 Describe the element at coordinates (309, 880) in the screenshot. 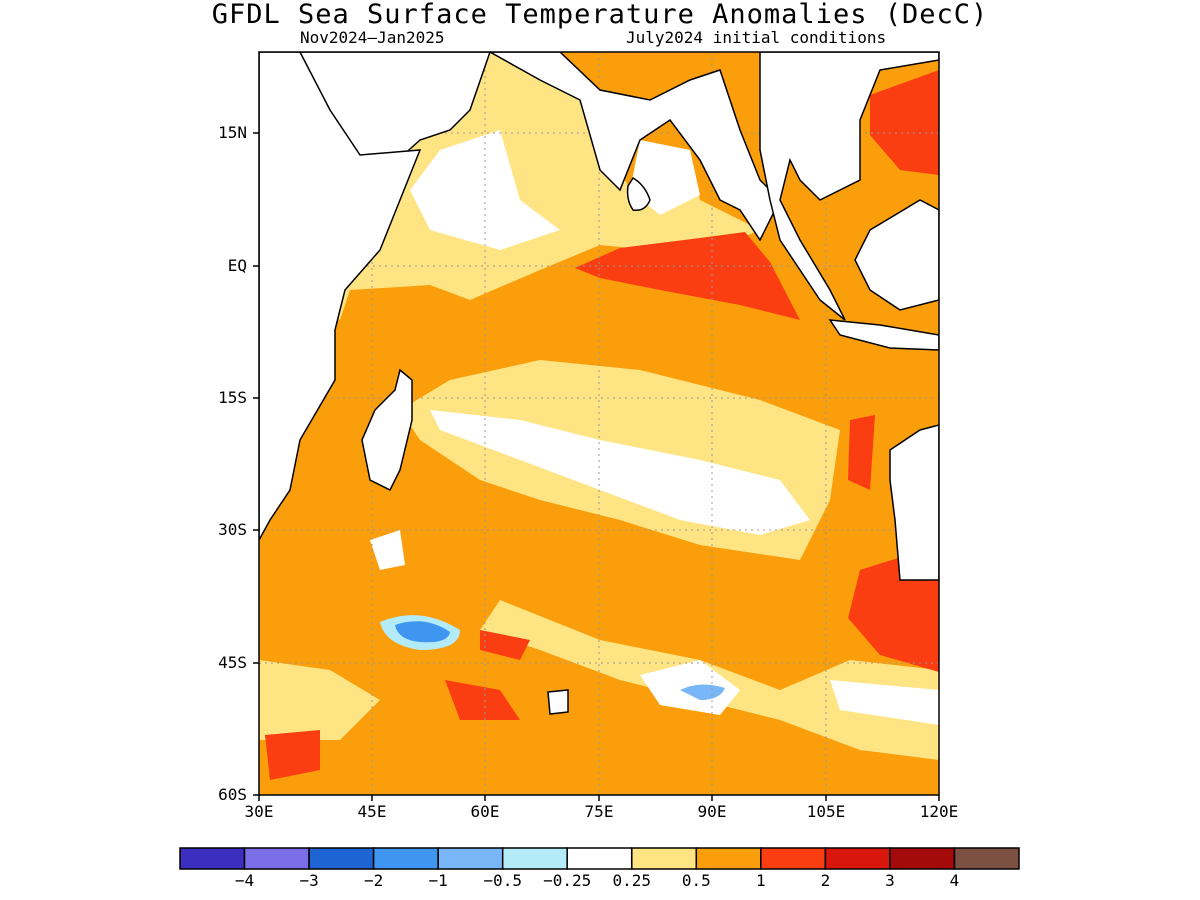

I see `colorbar-label: −3` at that location.